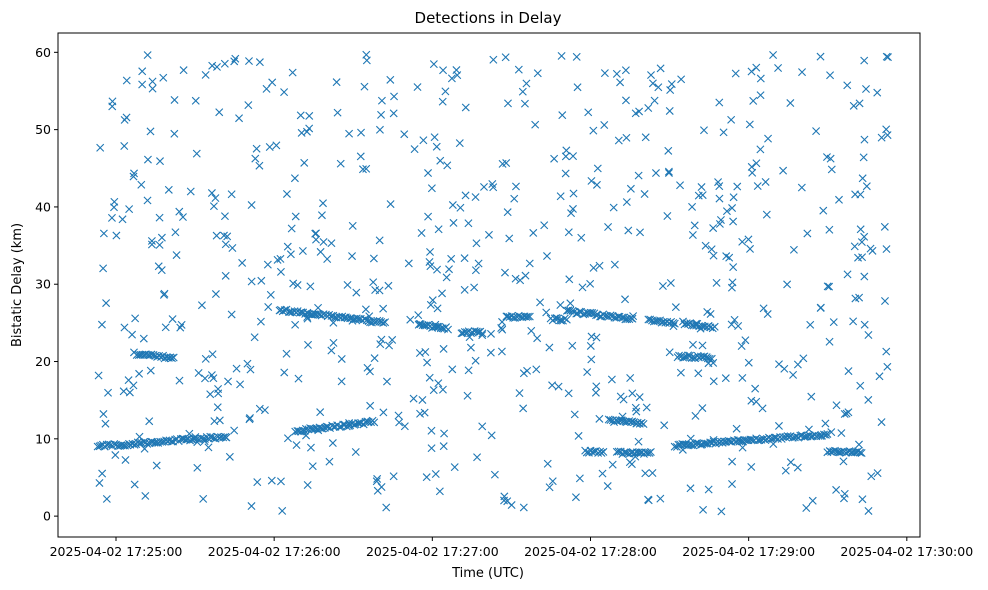  Describe the element at coordinates (590, 551) in the screenshot. I see `x-tick-label: 2025-04-02 17:28:00` at that location.